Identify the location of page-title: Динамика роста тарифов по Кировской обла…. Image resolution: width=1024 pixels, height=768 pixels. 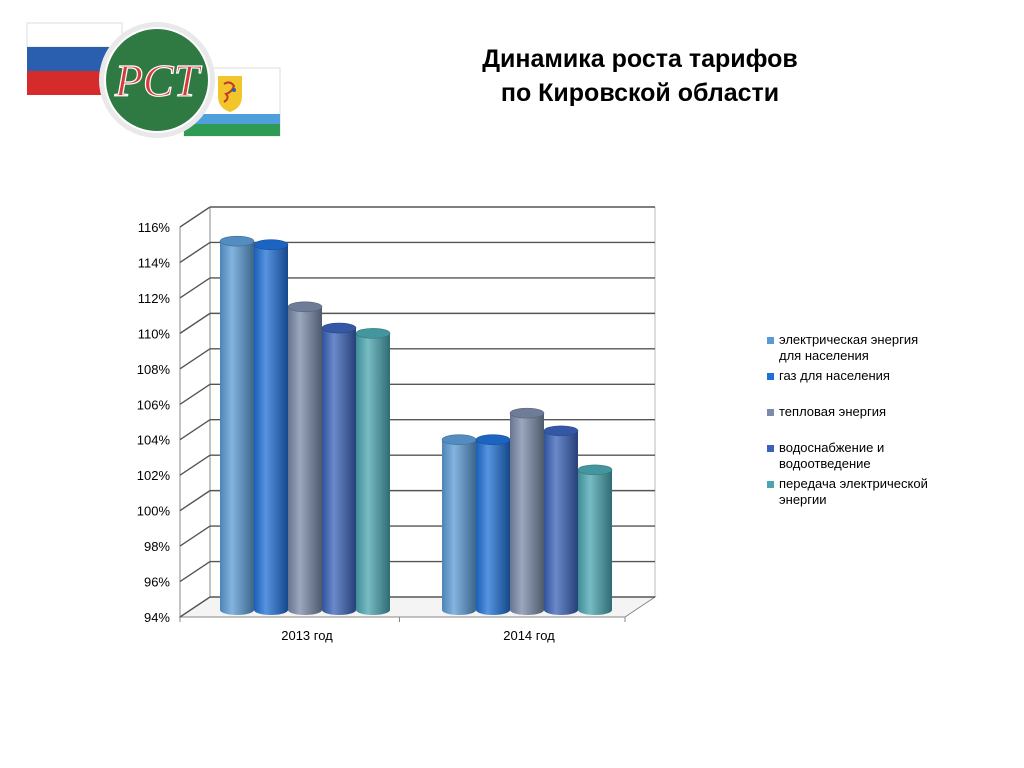
(640, 76).